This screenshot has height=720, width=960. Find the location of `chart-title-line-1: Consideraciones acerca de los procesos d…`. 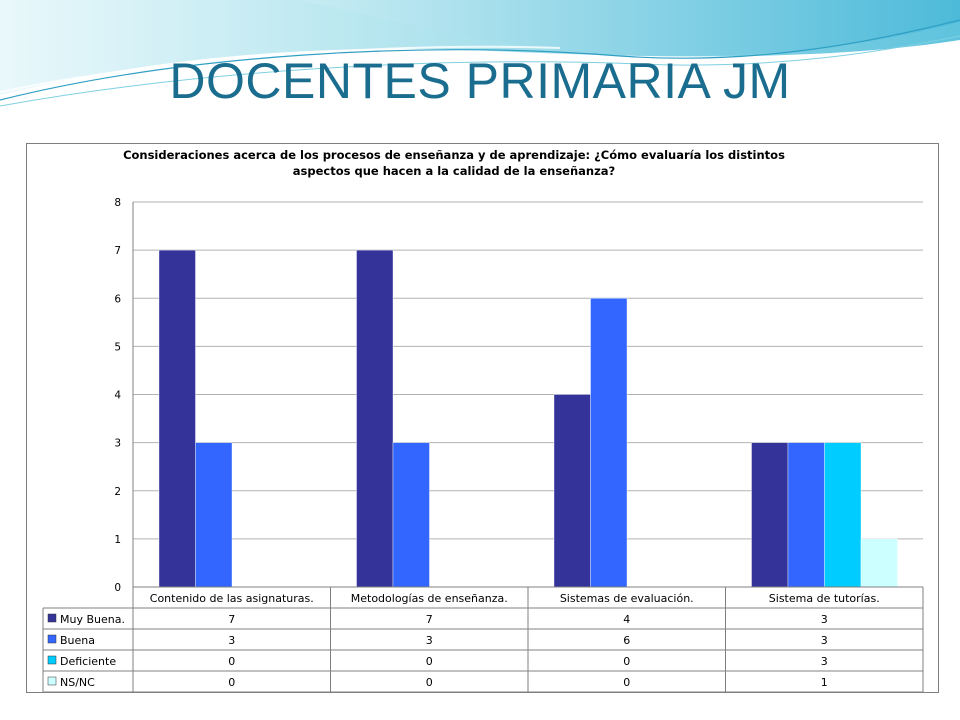

chart-title-line-1: Consideraciones acerca de los procesos d… is located at coordinates (454, 155).